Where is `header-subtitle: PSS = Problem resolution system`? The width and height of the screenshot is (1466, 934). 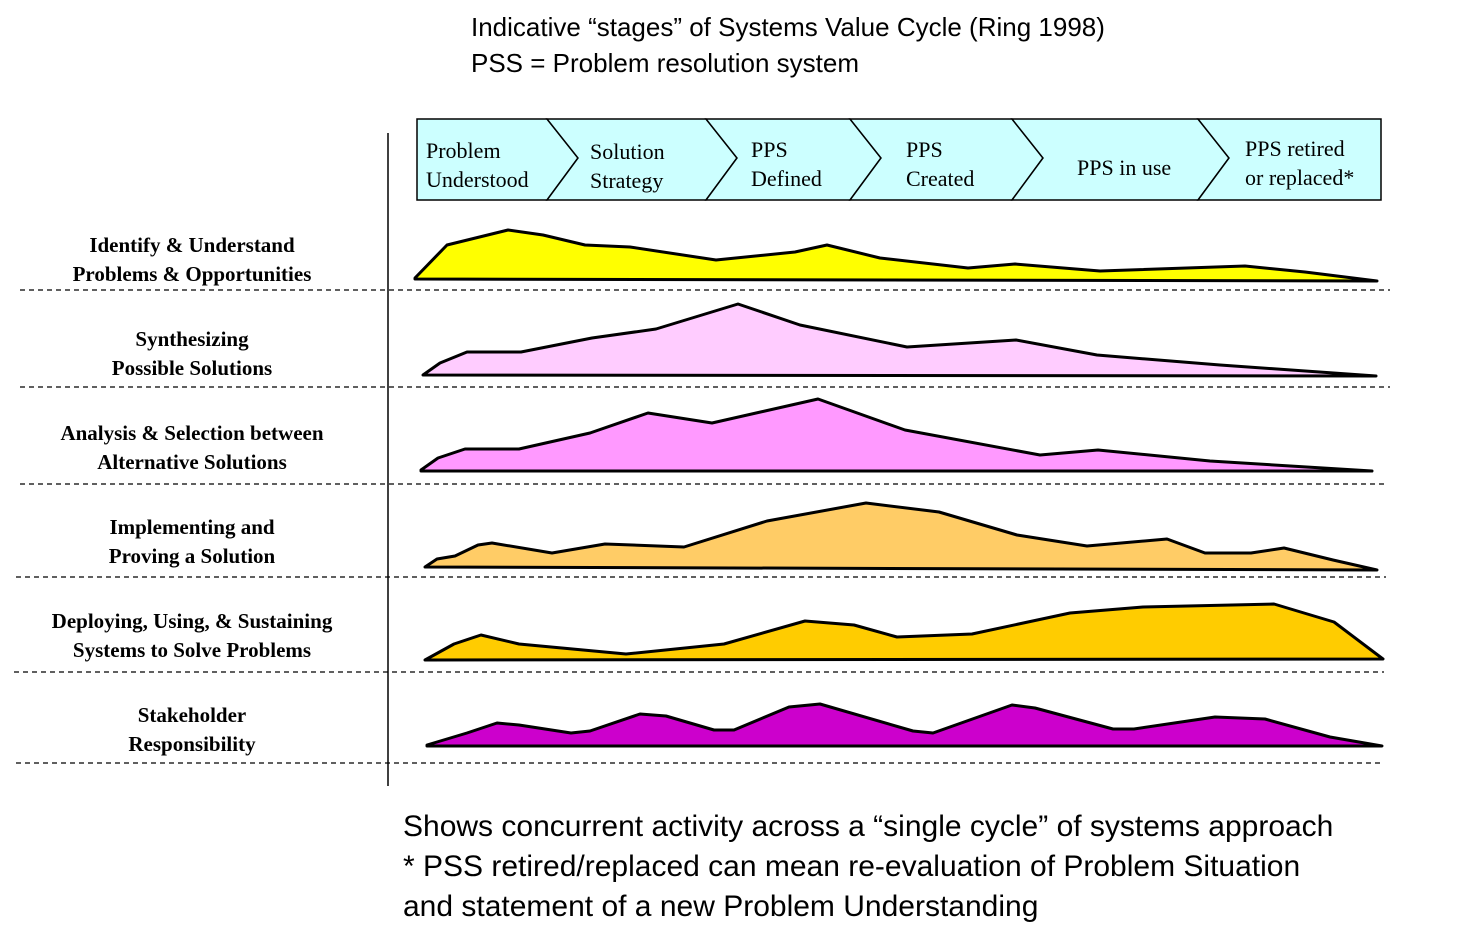 header-subtitle: PSS = Problem resolution system is located at coordinates (665, 63).